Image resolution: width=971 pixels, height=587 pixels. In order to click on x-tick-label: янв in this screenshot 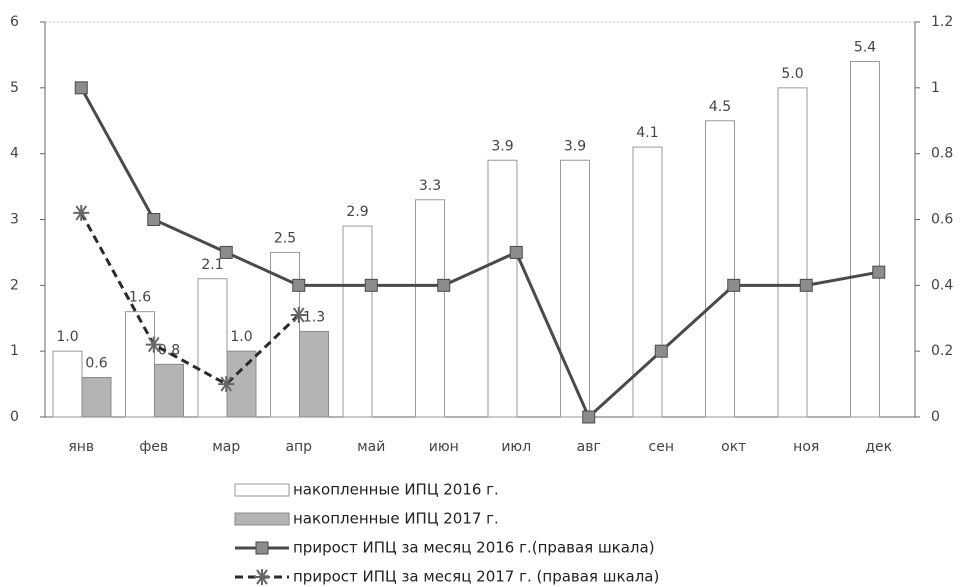, I will do `click(81, 447)`.